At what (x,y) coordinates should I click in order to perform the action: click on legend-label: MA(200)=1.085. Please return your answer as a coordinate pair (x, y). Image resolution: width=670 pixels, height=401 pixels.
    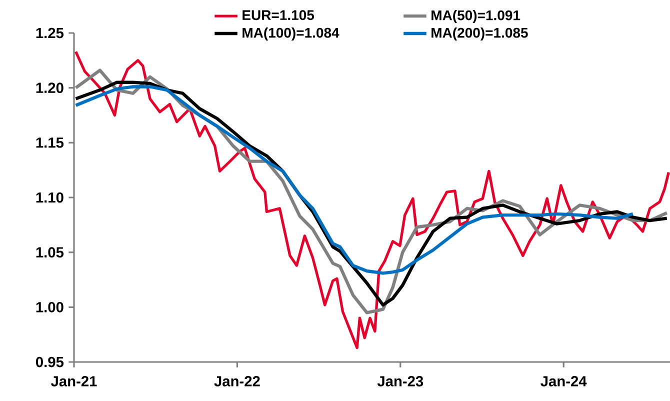
    Looking at the image, I should click on (480, 33).